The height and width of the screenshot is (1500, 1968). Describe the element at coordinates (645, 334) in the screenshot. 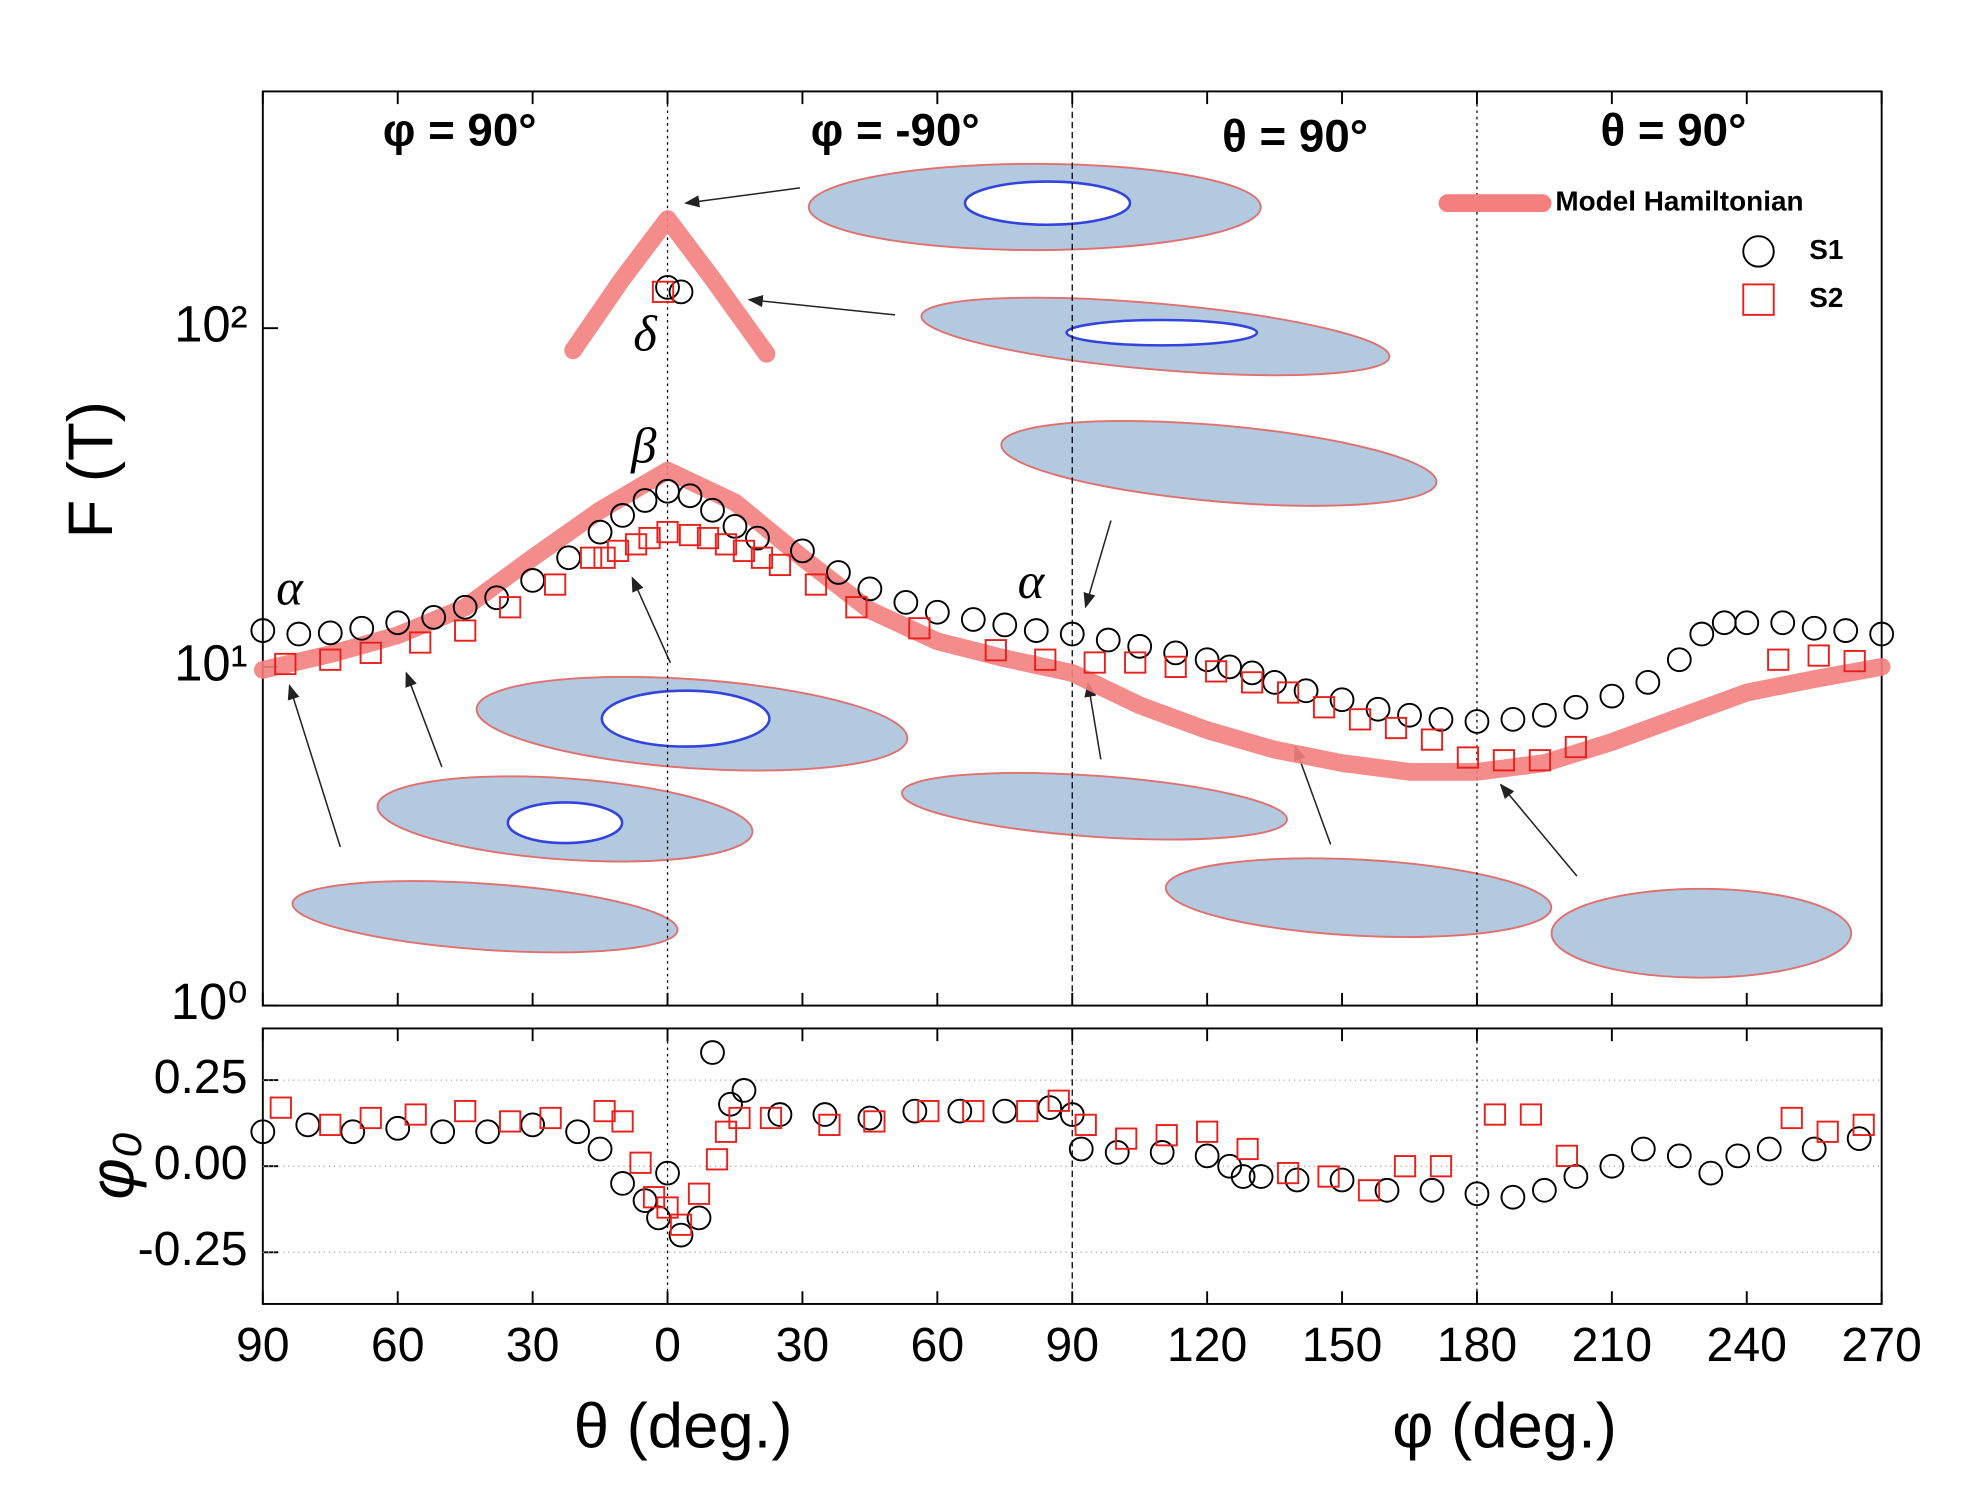

I see `annotation: δ` at that location.